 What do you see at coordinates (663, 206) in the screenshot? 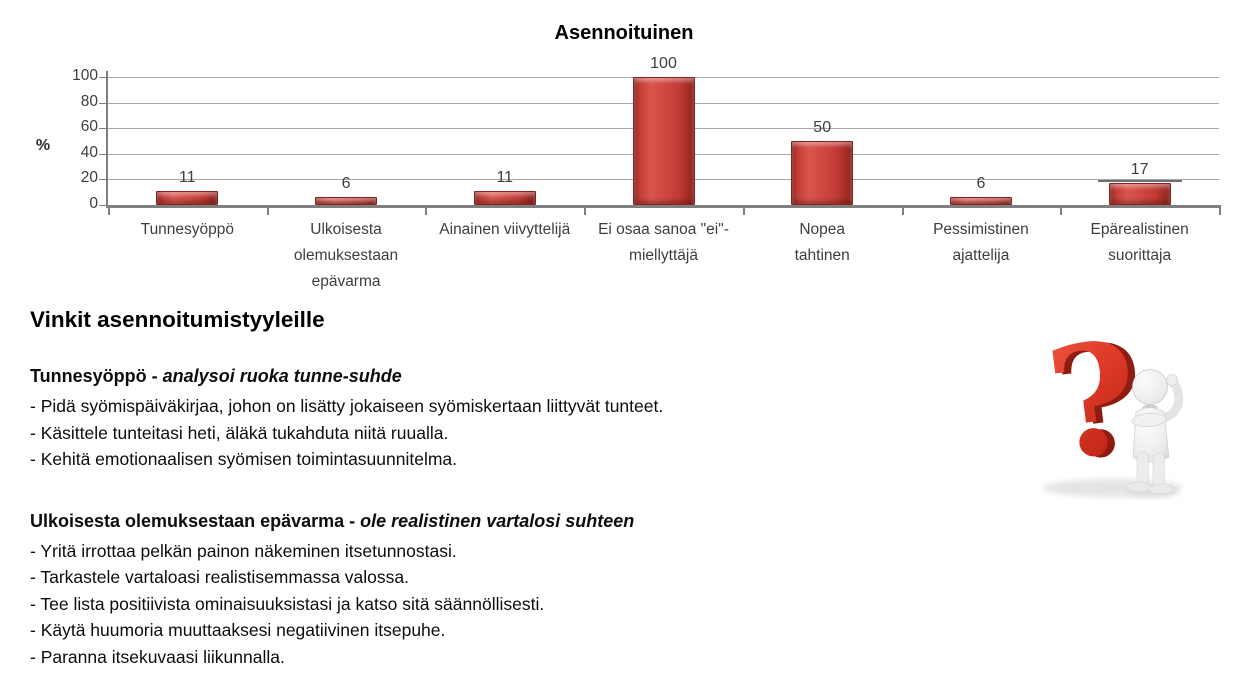
I see `x-axis-line` at bounding box center [663, 206].